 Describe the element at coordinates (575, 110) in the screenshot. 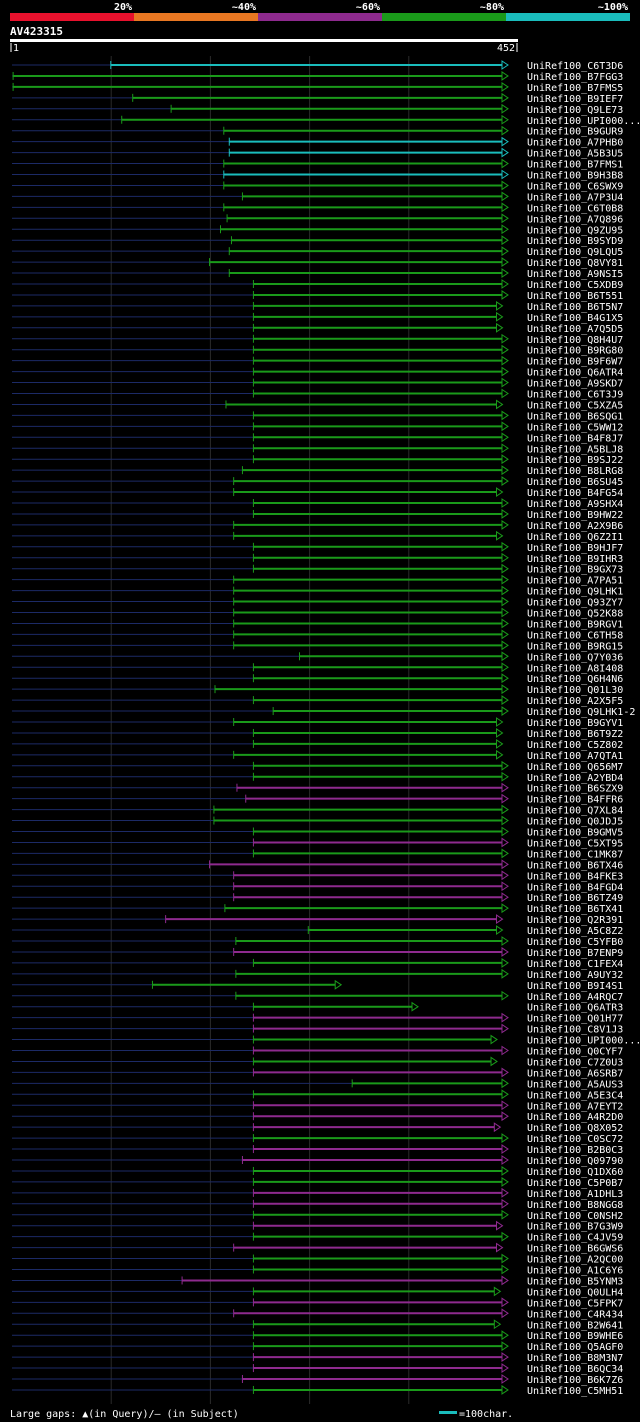

I see `hit-label: UniRef100_Q9LE73` at that location.